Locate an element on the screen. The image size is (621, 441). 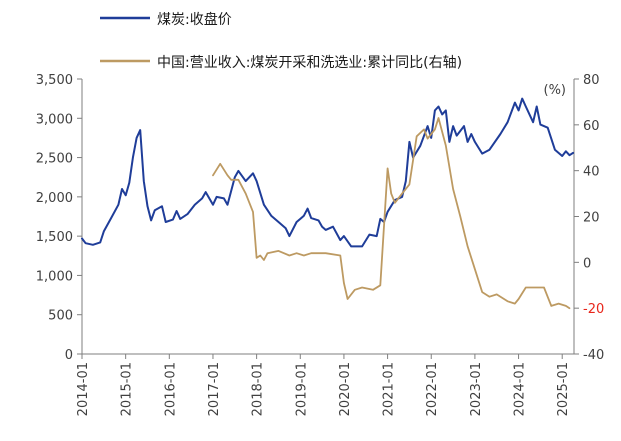
left-tick-label: 1,500 is located at coordinates (54, 237).